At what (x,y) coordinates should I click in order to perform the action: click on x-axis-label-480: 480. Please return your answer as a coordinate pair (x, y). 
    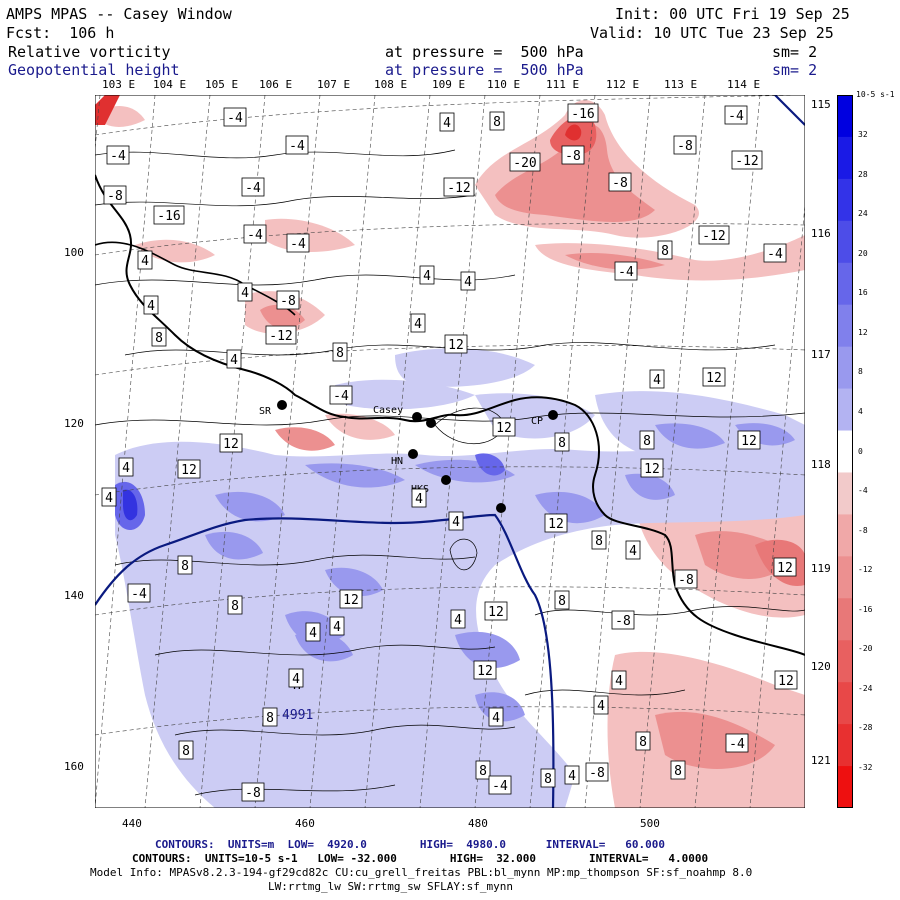
    Looking at the image, I should click on (478, 823).